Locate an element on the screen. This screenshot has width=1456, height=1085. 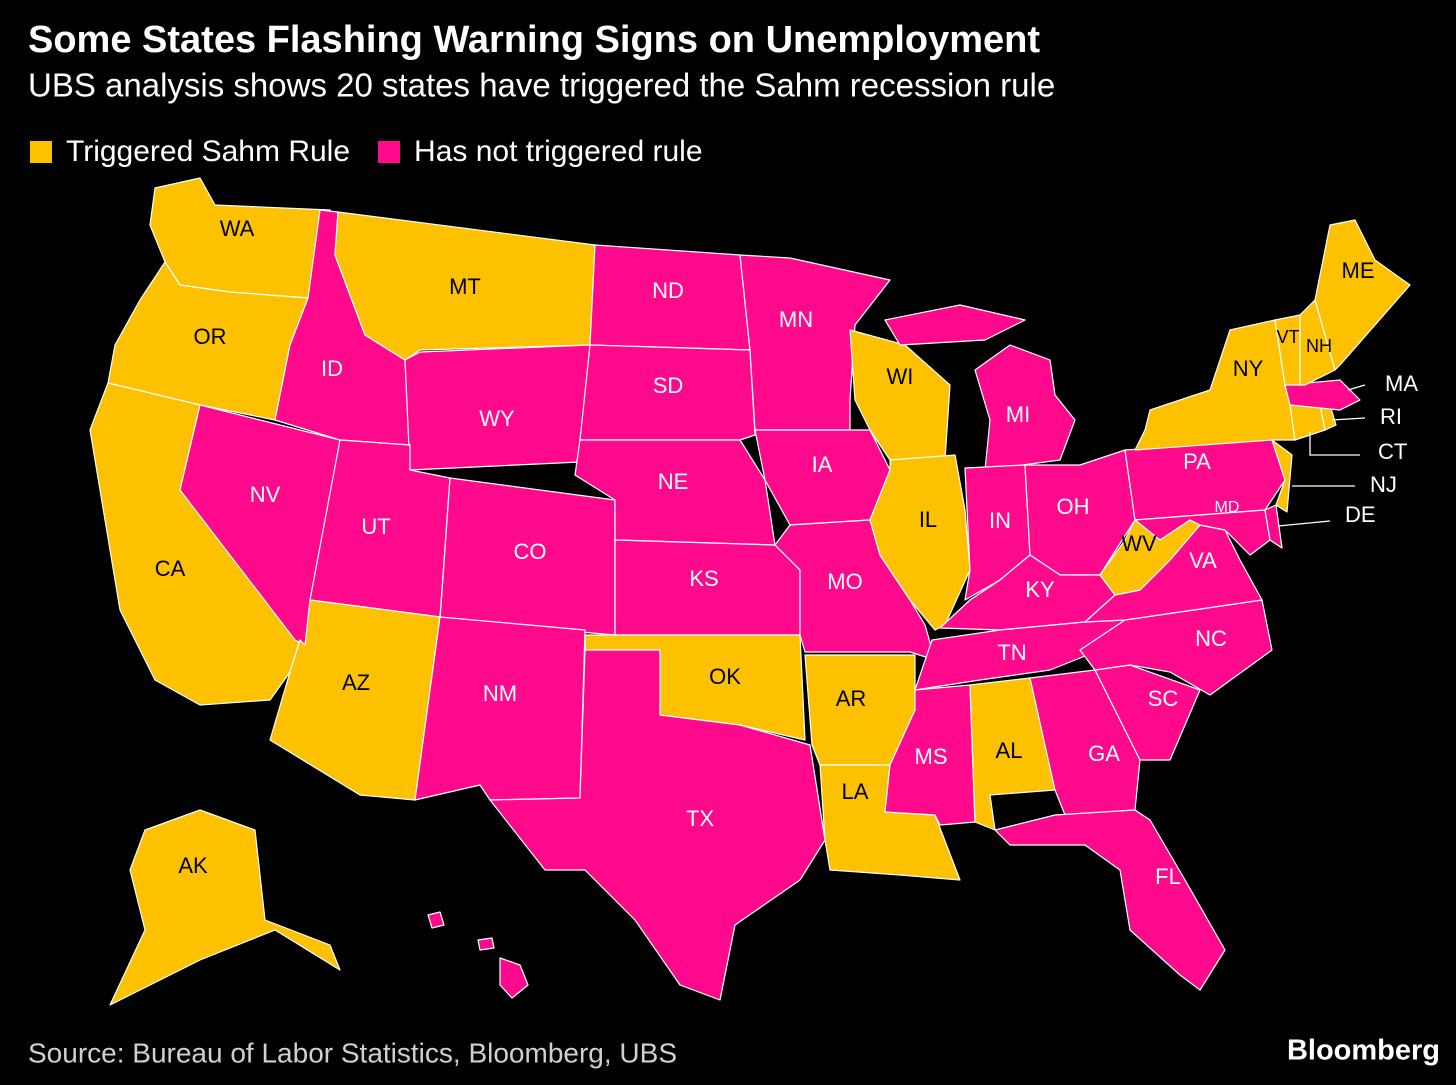
state-label: ID is located at coordinates (332, 368).